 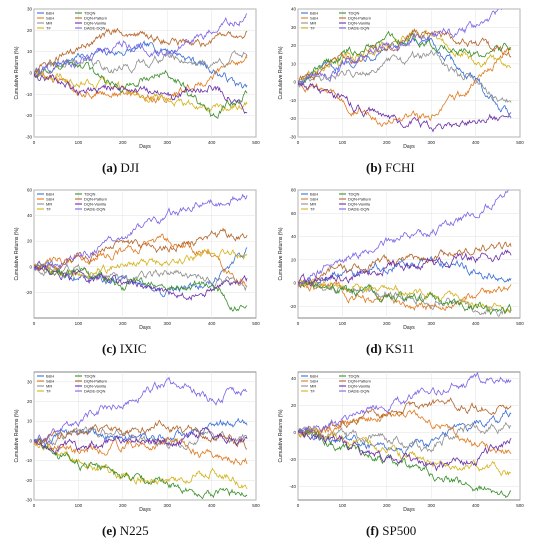 What do you see at coordinates (131, 348) in the screenshot?
I see `caption-index-name: IXIC` at bounding box center [131, 348].